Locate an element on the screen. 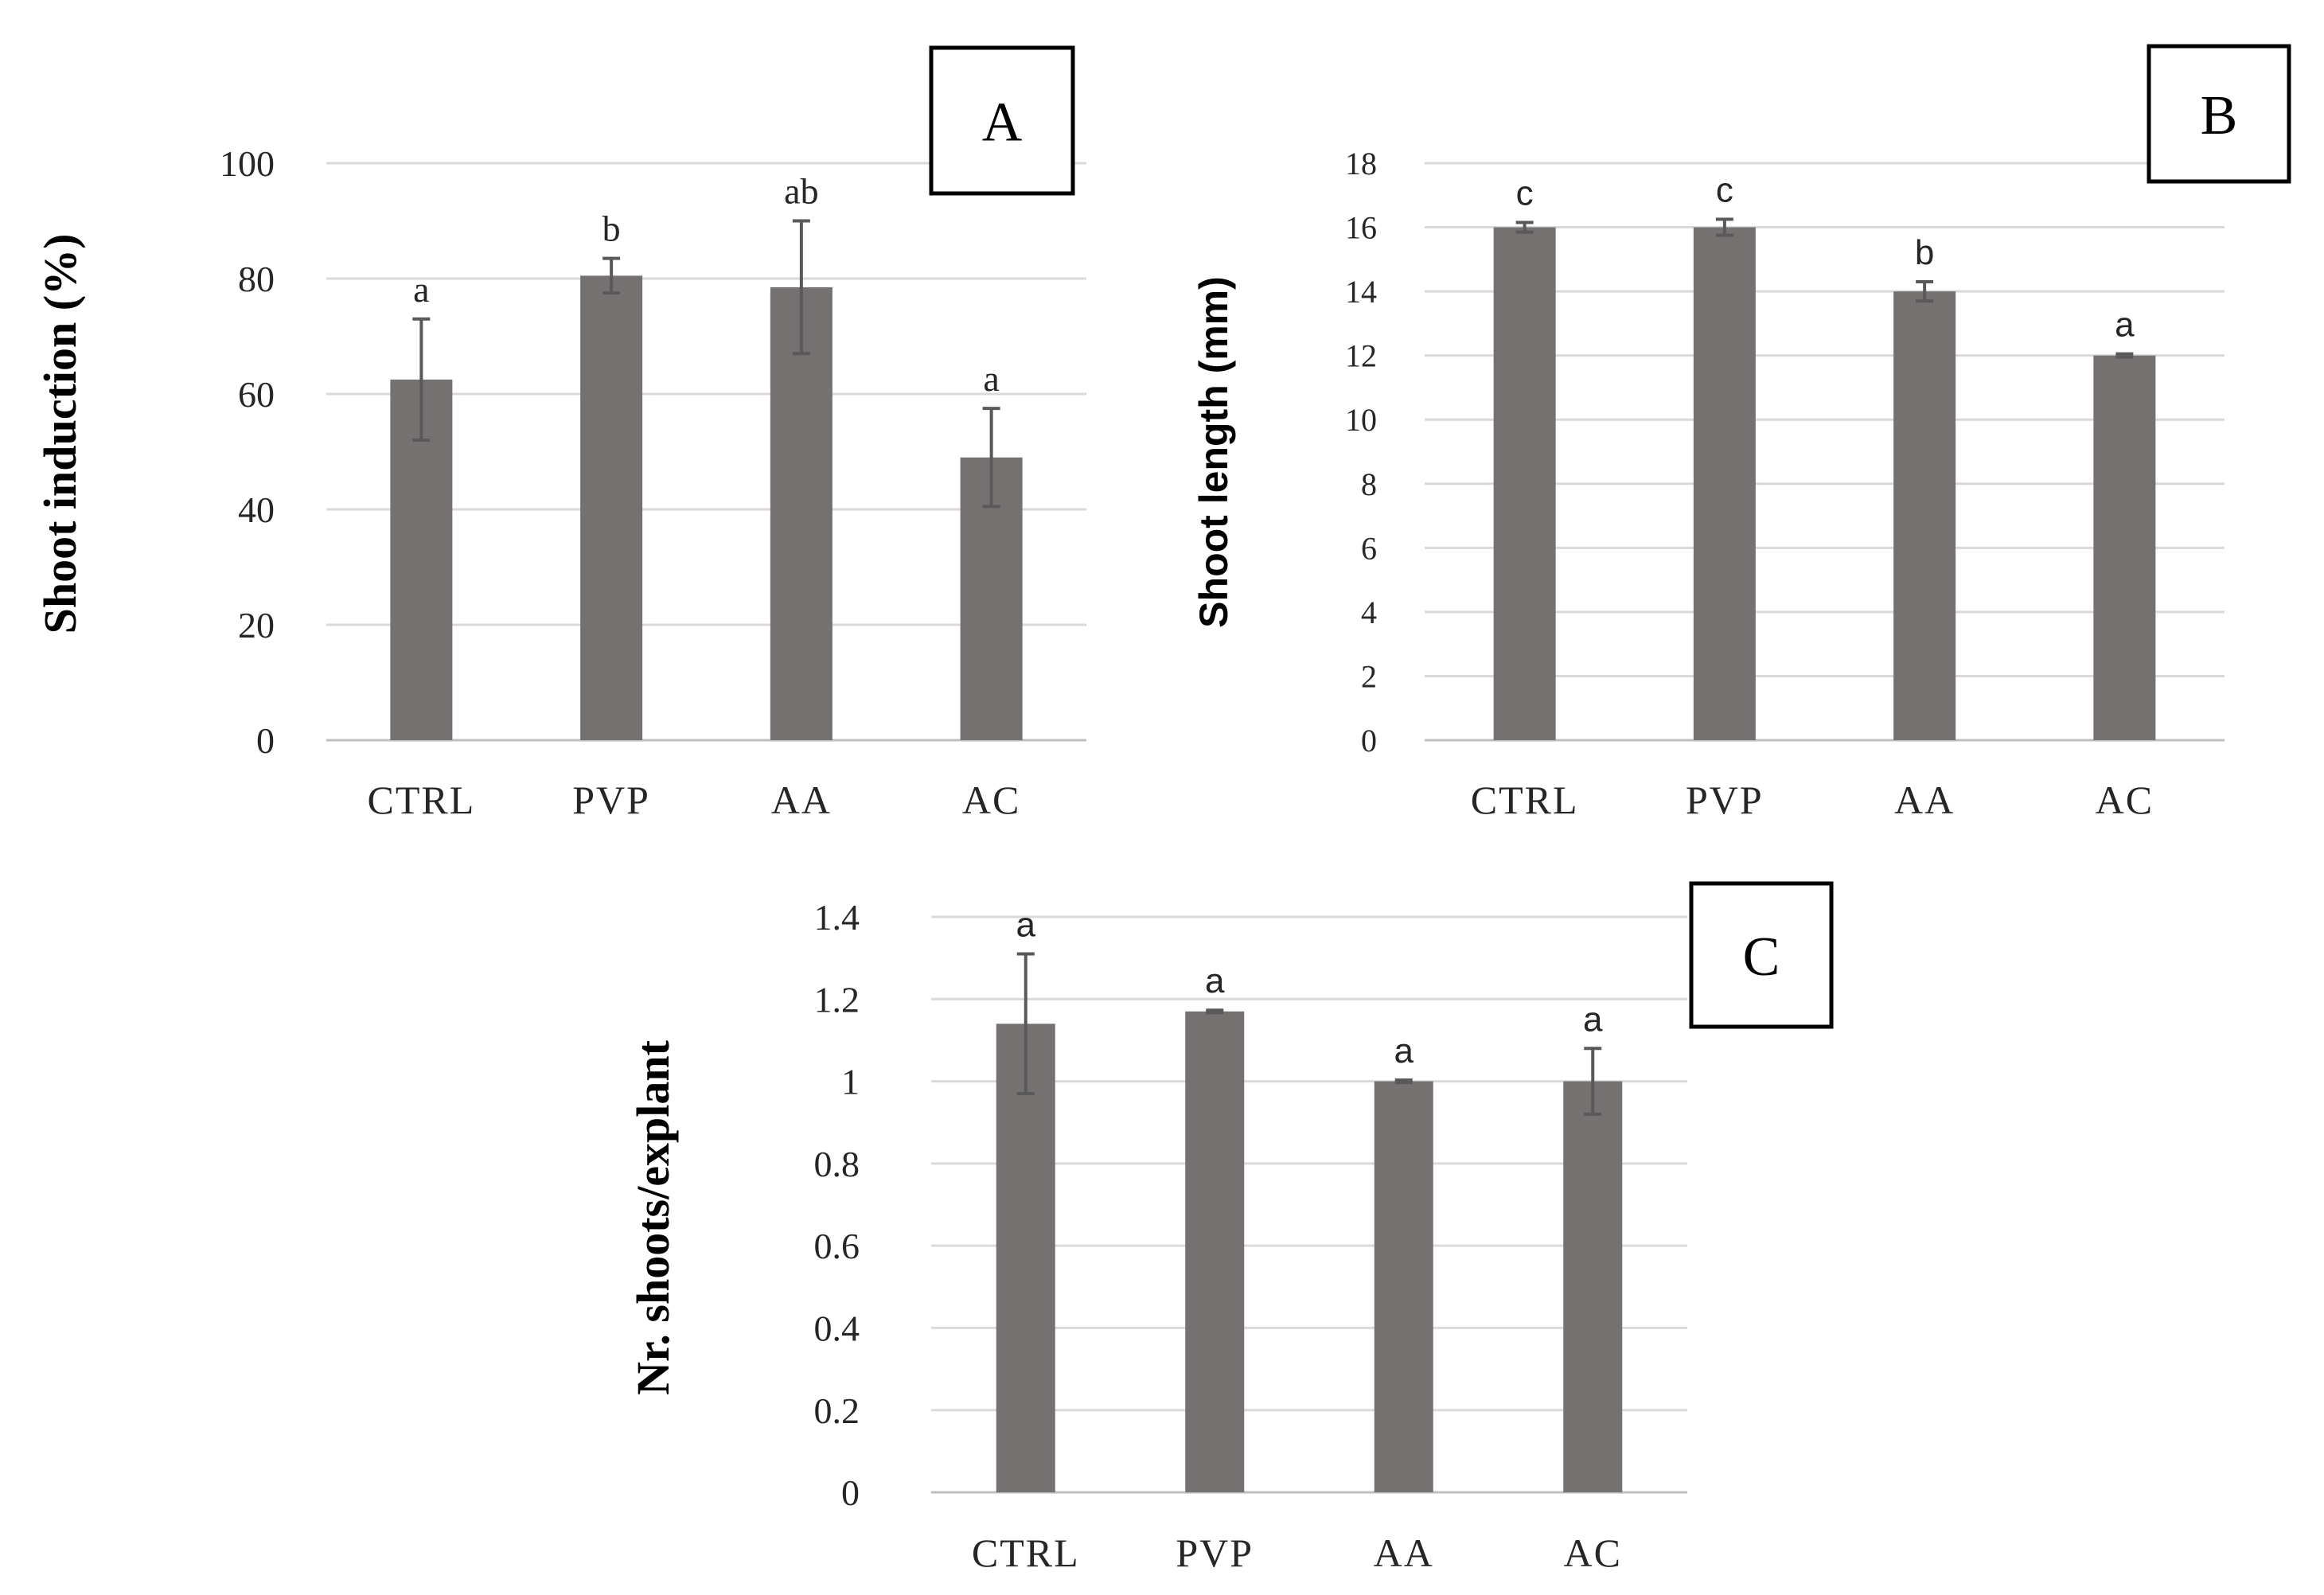  y-axis-title: Nr. shoots/explant is located at coordinates (653, 1217).